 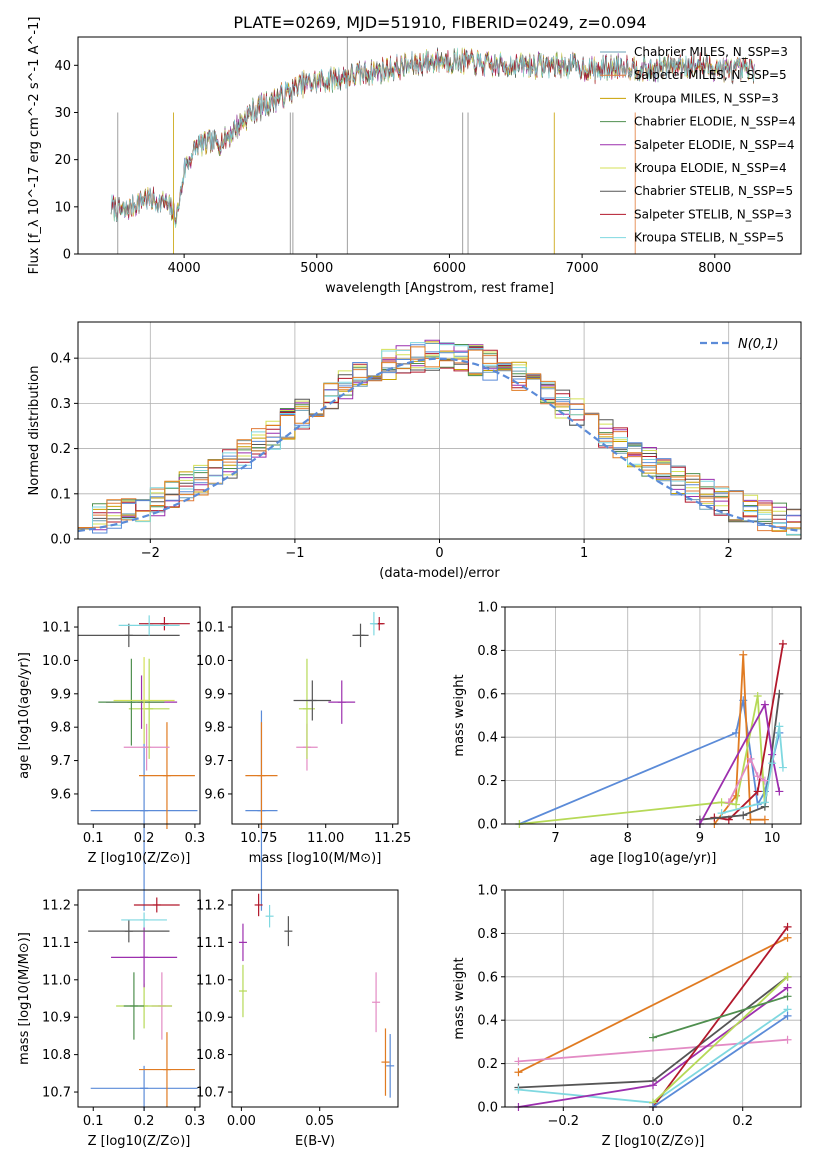 I want to click on x-tick-label: 0.0, so click(x=653, y=1121).